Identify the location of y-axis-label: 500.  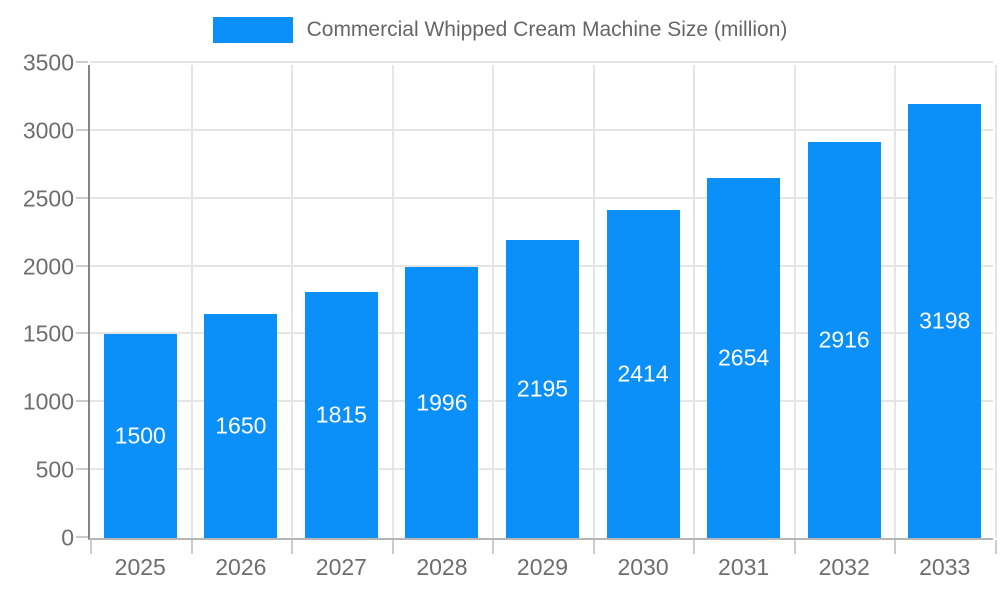
(54, 469).